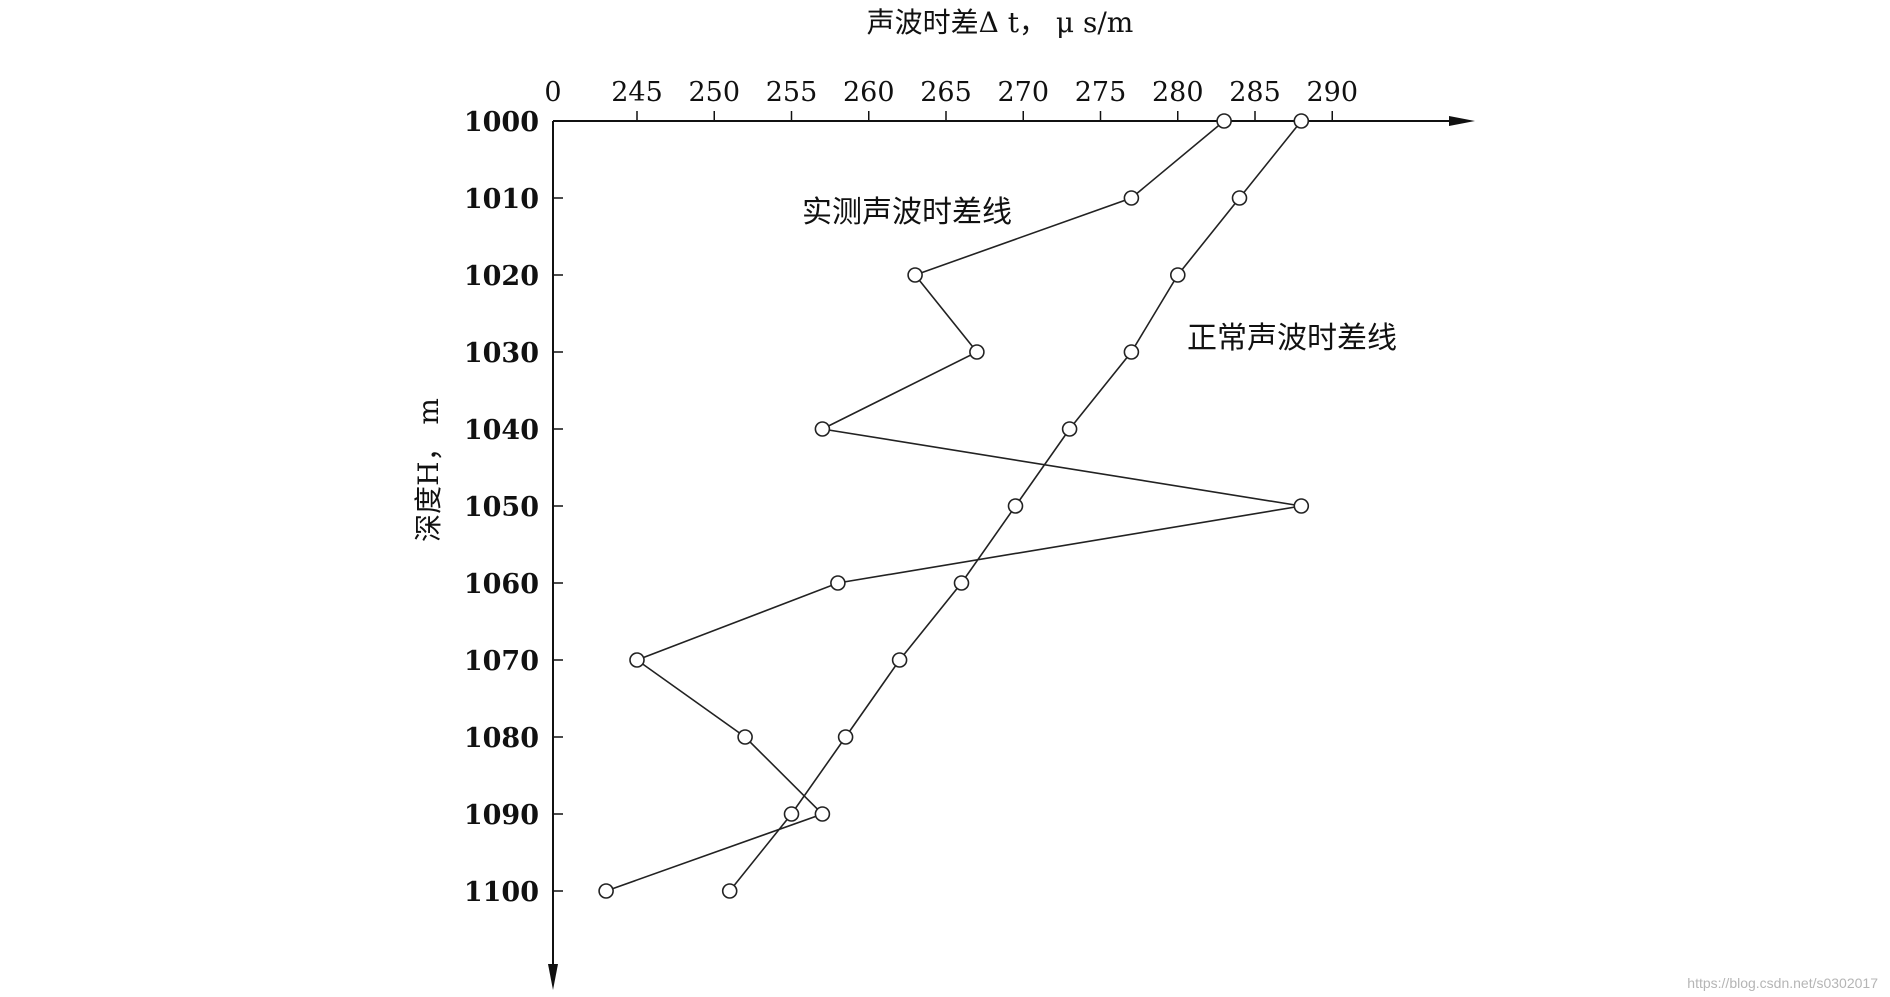 Image resolution: width=1890 pixels, height=997 pixels. What do you see at coordinates (1000, 22) in the screenshot?
I see `x-axis-title: 声波时差Δ t， μ s/m` at bounding box center [1000, 22].